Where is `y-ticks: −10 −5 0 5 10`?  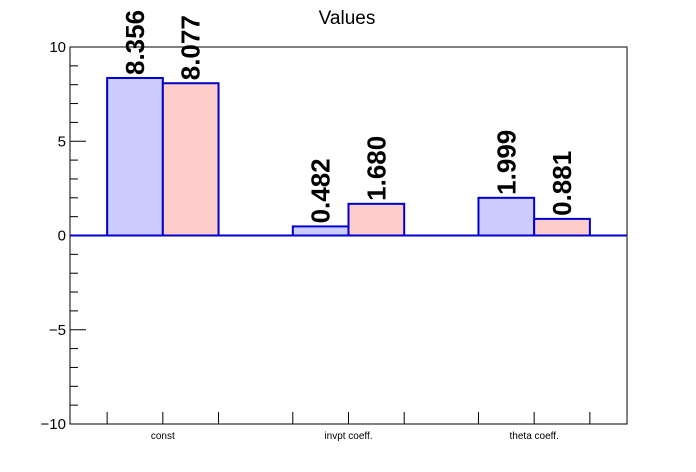
y-ticks: −10 −5 0 5 10 is located at coordinates (63, 236).